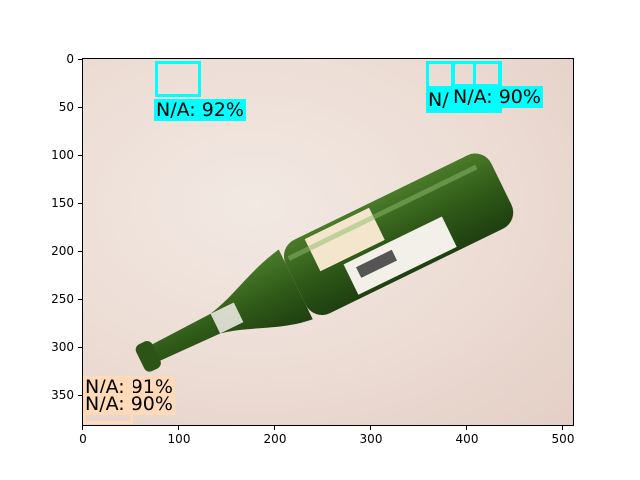 This screenshot has width=640, height=480. I want to click on y-tick-label: 300, so click(62, 347).